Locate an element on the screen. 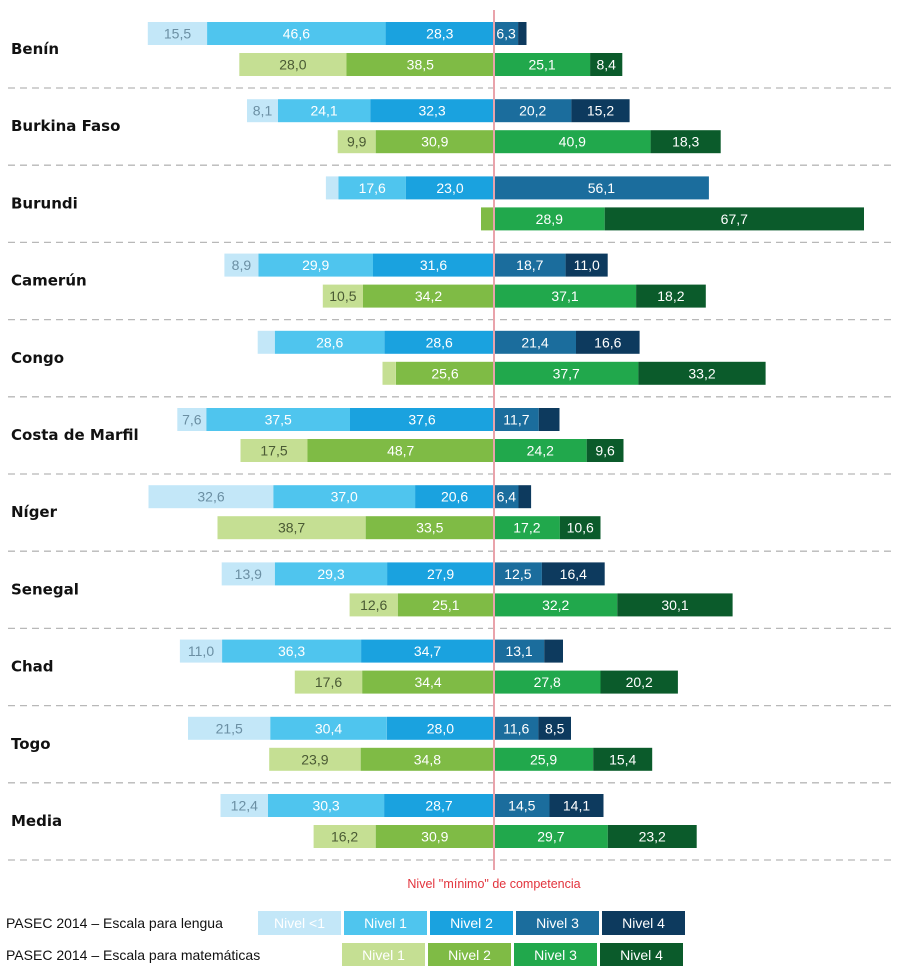 The height and width of the screenshot is (966, 902). lengua-data-label: 29,9 is located at coordinates (315, 265).